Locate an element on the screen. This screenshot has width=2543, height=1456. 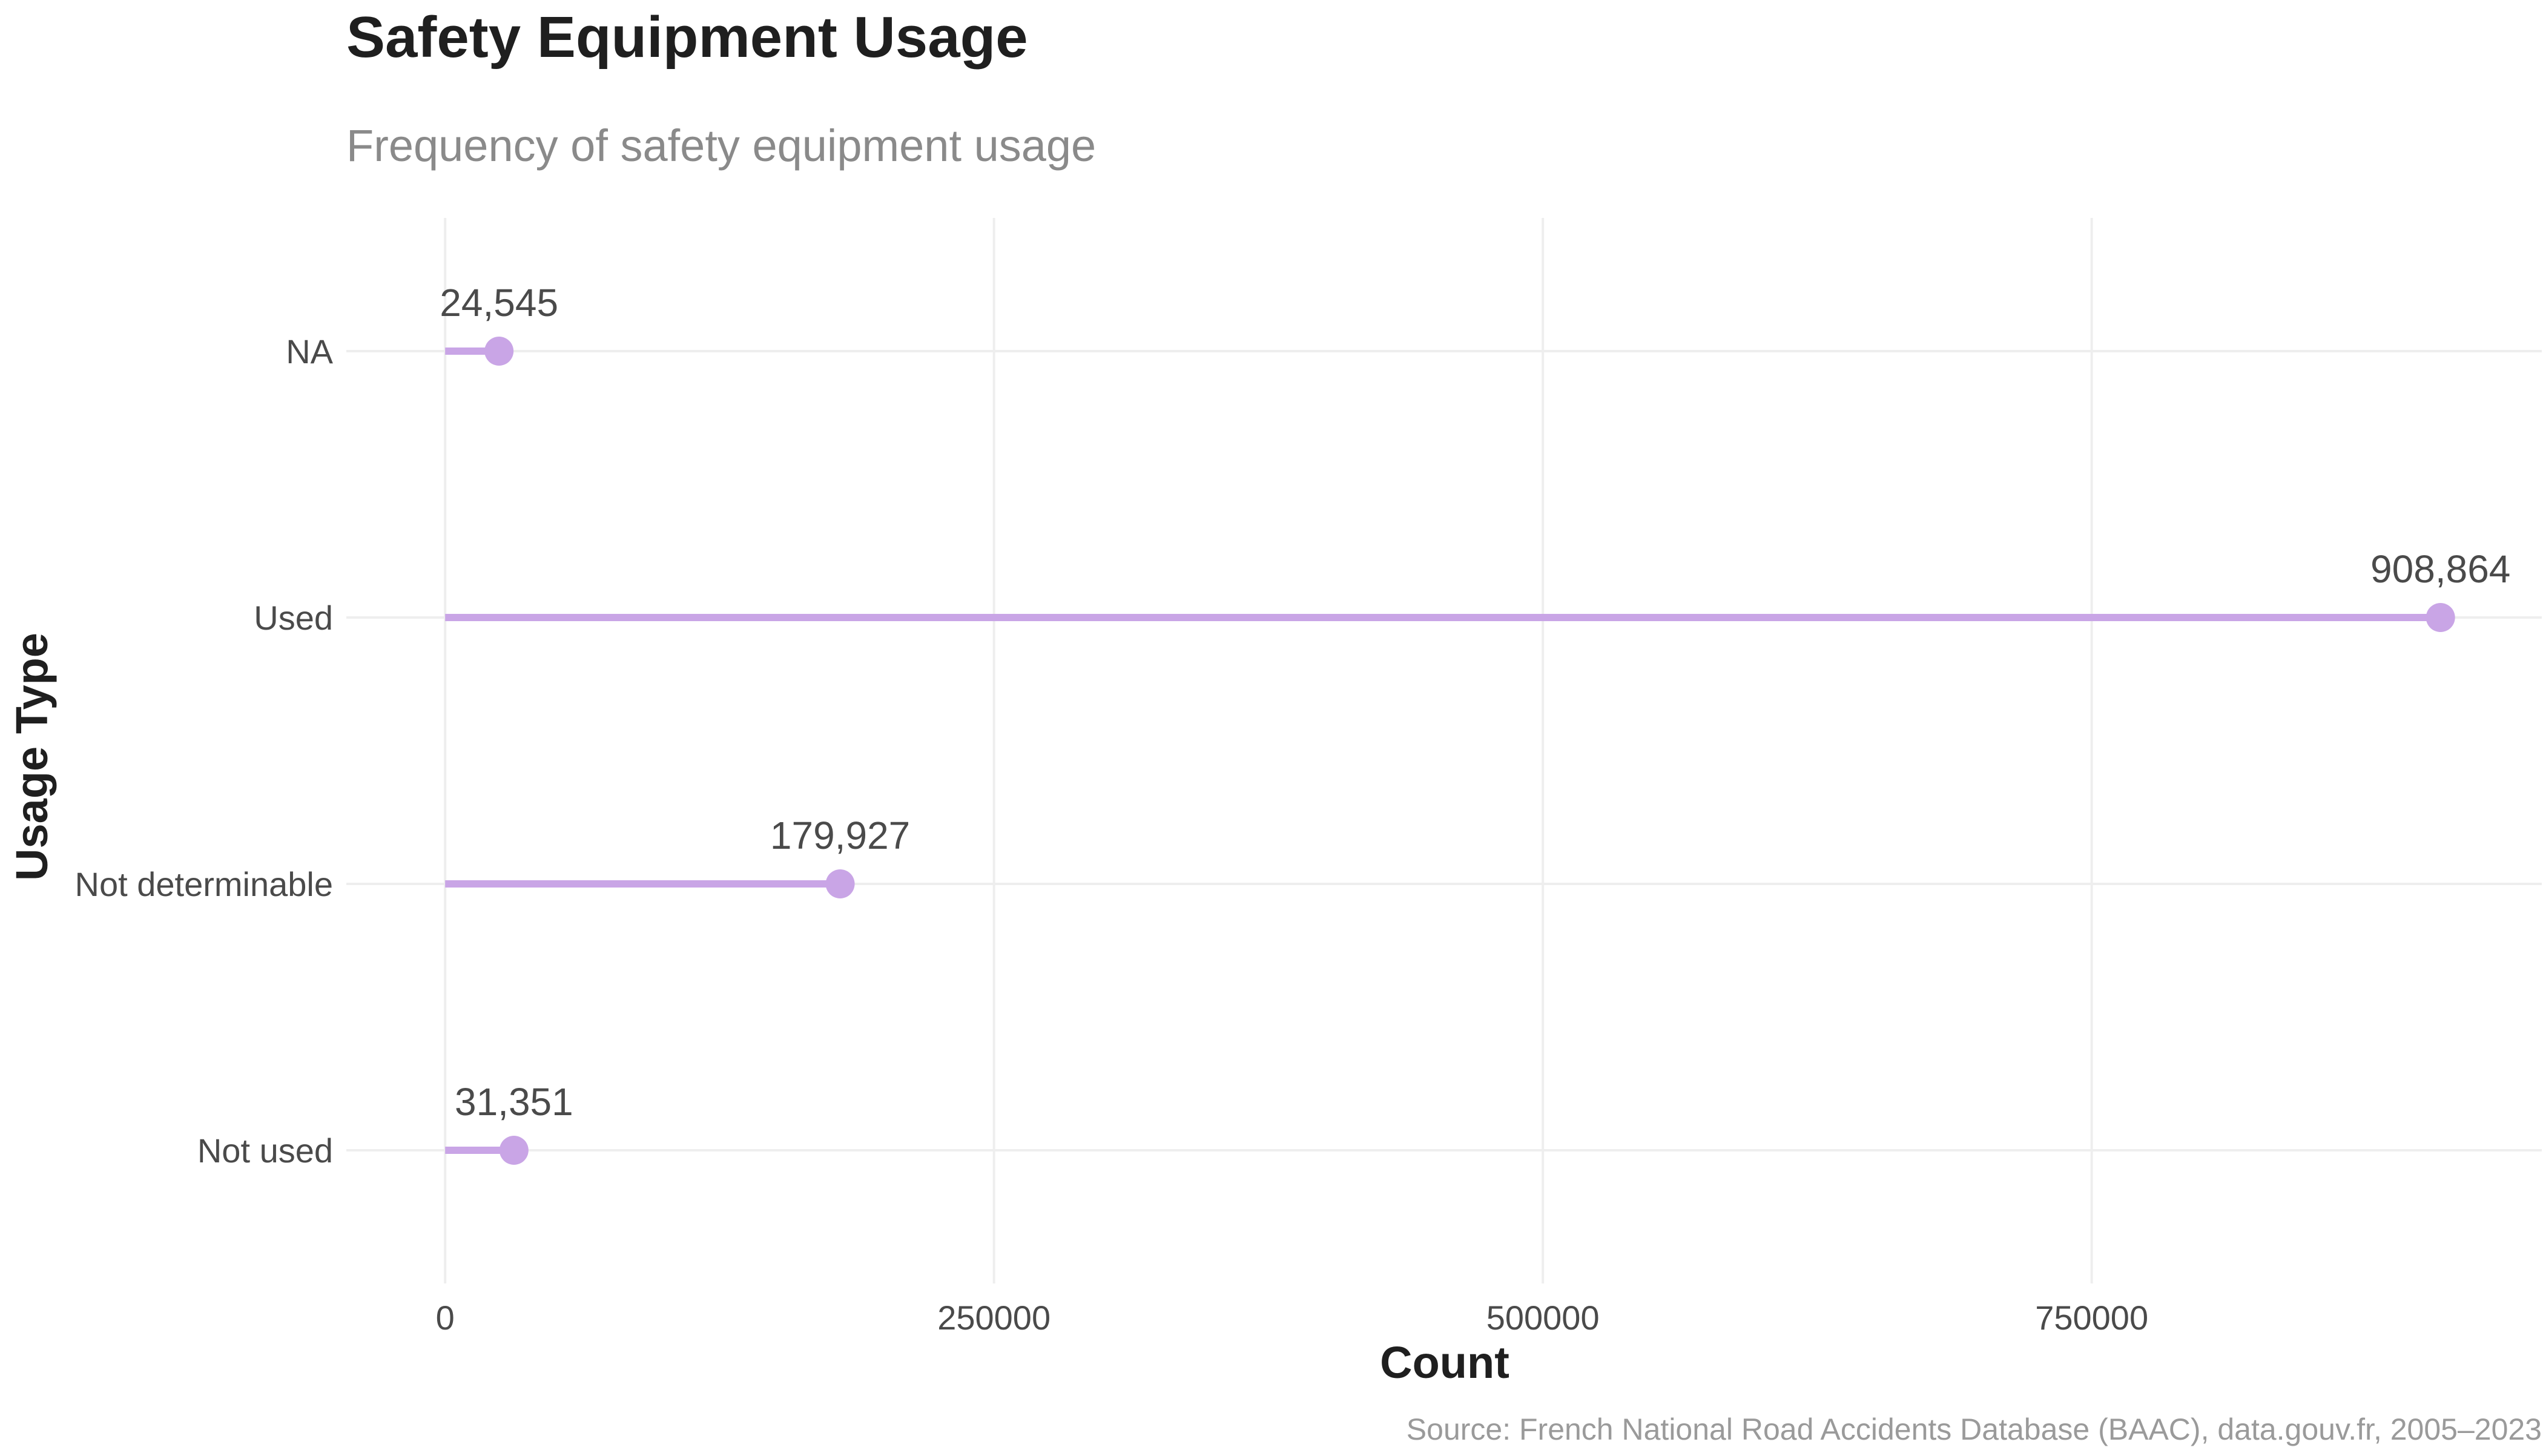
data-label: 908,864 is located at coordinates (2440, 569).